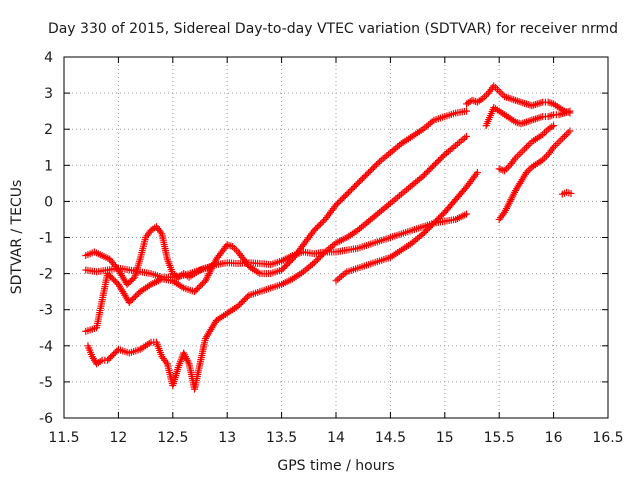  I want to click on series-track-h, so click(526, 148).